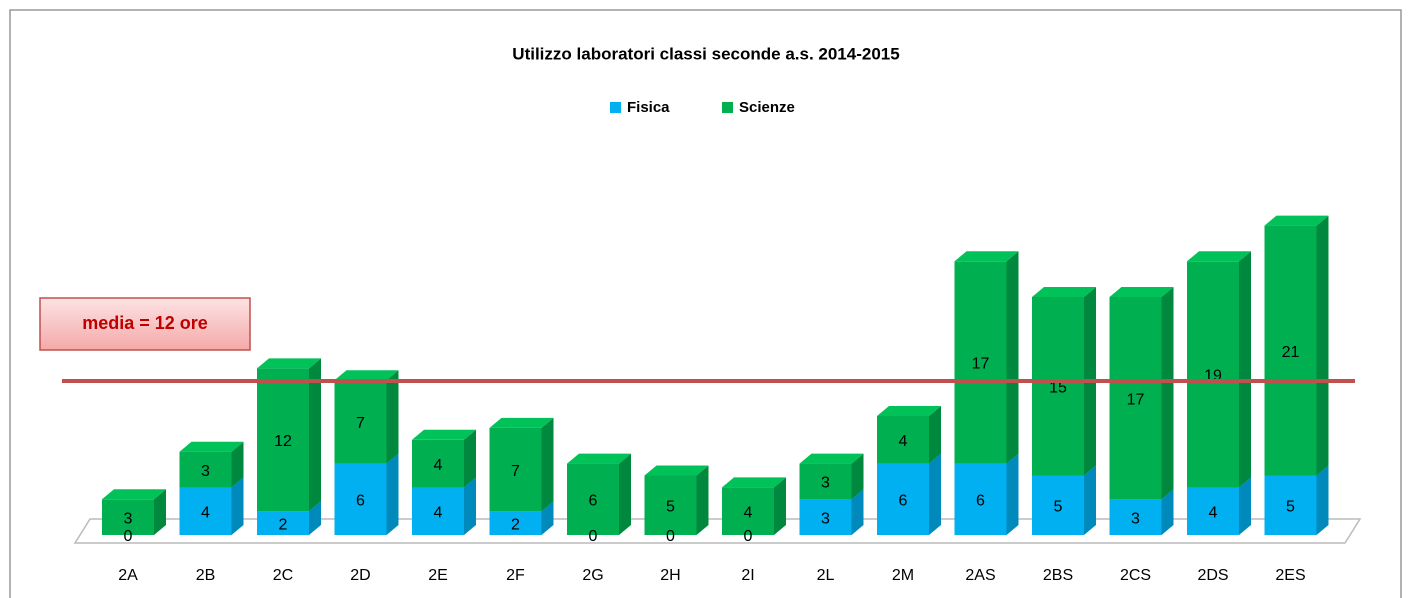  I want to click on legend-label: Scienze, so click(767, 107).